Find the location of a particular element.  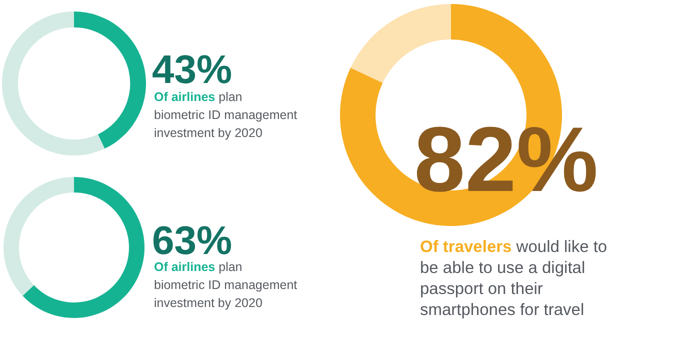

data-label: 43% is located at coordinates (192, 70).